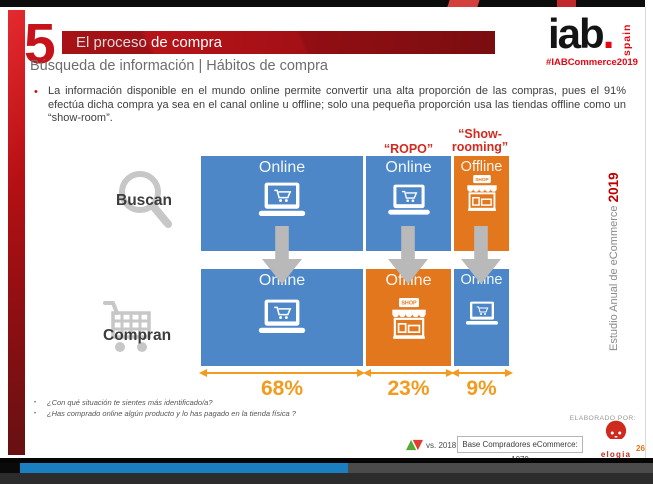 The image size is (653, 484). What do you see at coordinates (408, 149) in the screenshot?
I see `column-header-ropo: “ROPO”` at bounding box center [408, 149].